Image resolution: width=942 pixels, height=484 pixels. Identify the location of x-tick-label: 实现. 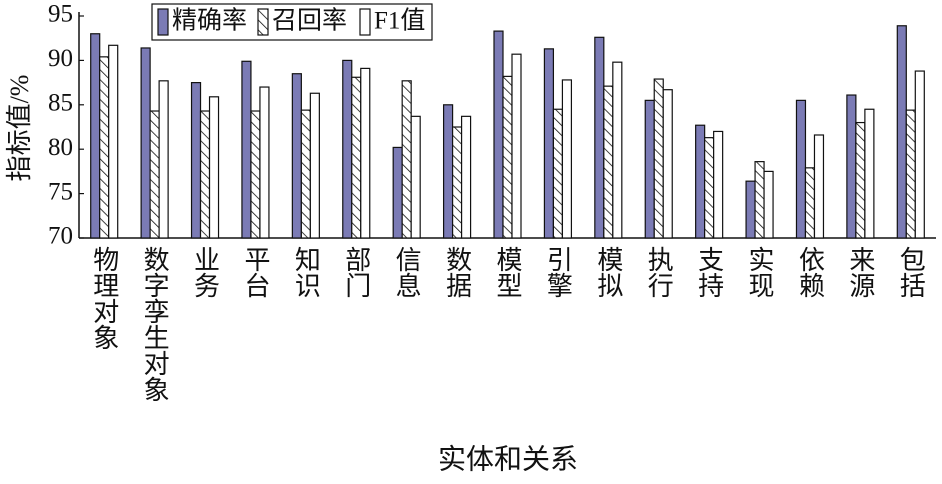
(759, 272).